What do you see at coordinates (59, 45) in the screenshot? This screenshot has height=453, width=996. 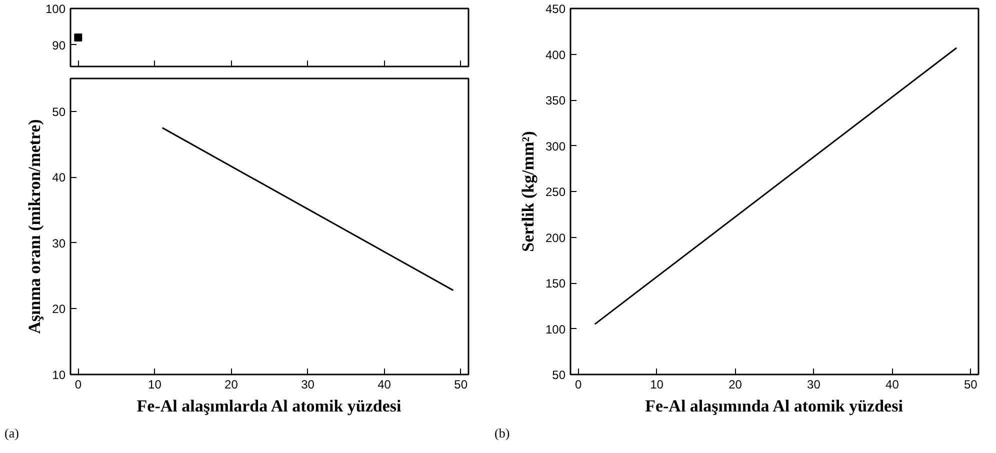 I see `y-tick-label: 90` at bounding box center [59, 45].